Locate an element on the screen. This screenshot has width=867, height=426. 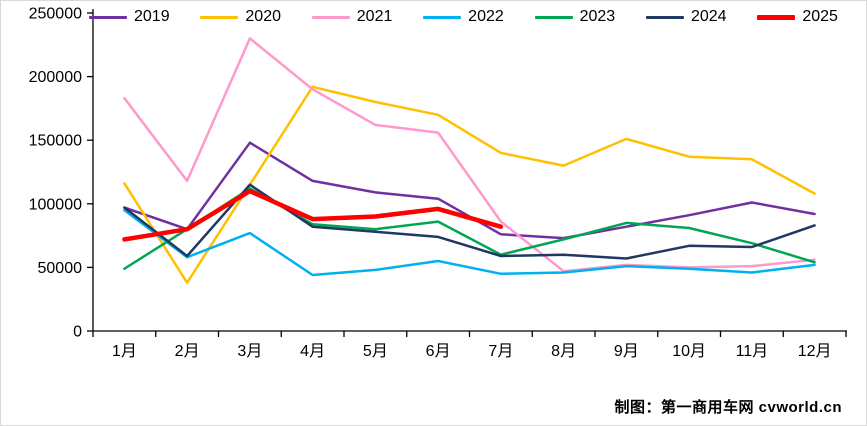
x-tick-label: 1月 is located at coordinates (124, 351).